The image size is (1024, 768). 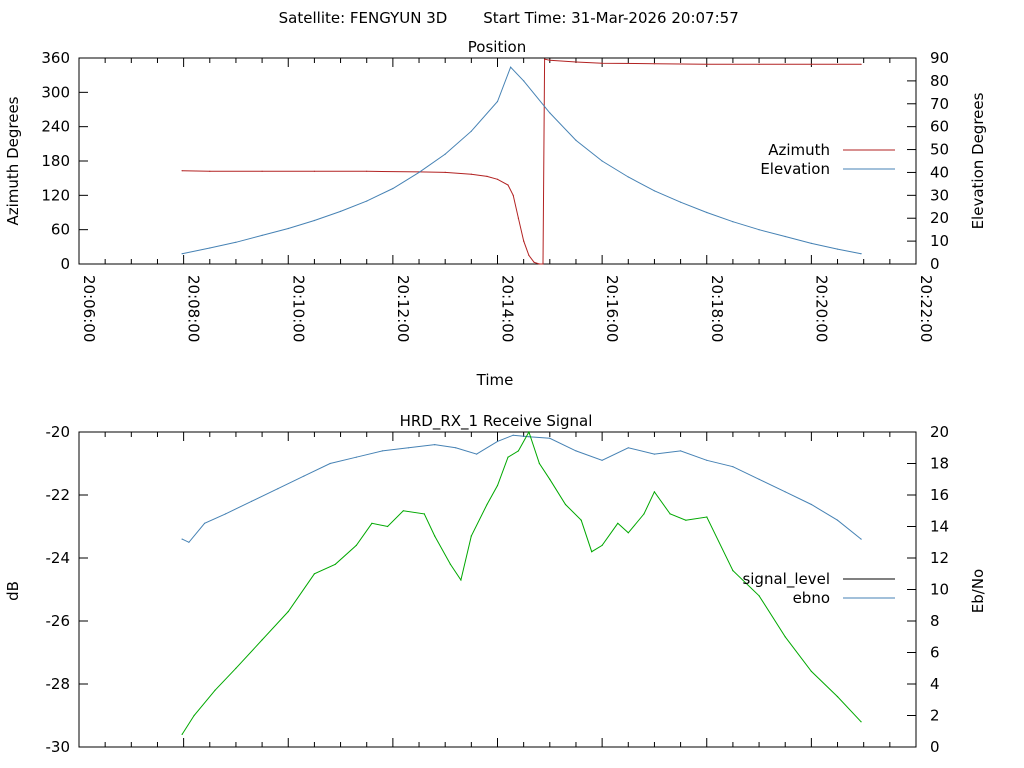 What do you see at coordinates (935, 716) in the screenshot?
I see `y2-tick-label: 2` at bounding box center [935, 716].